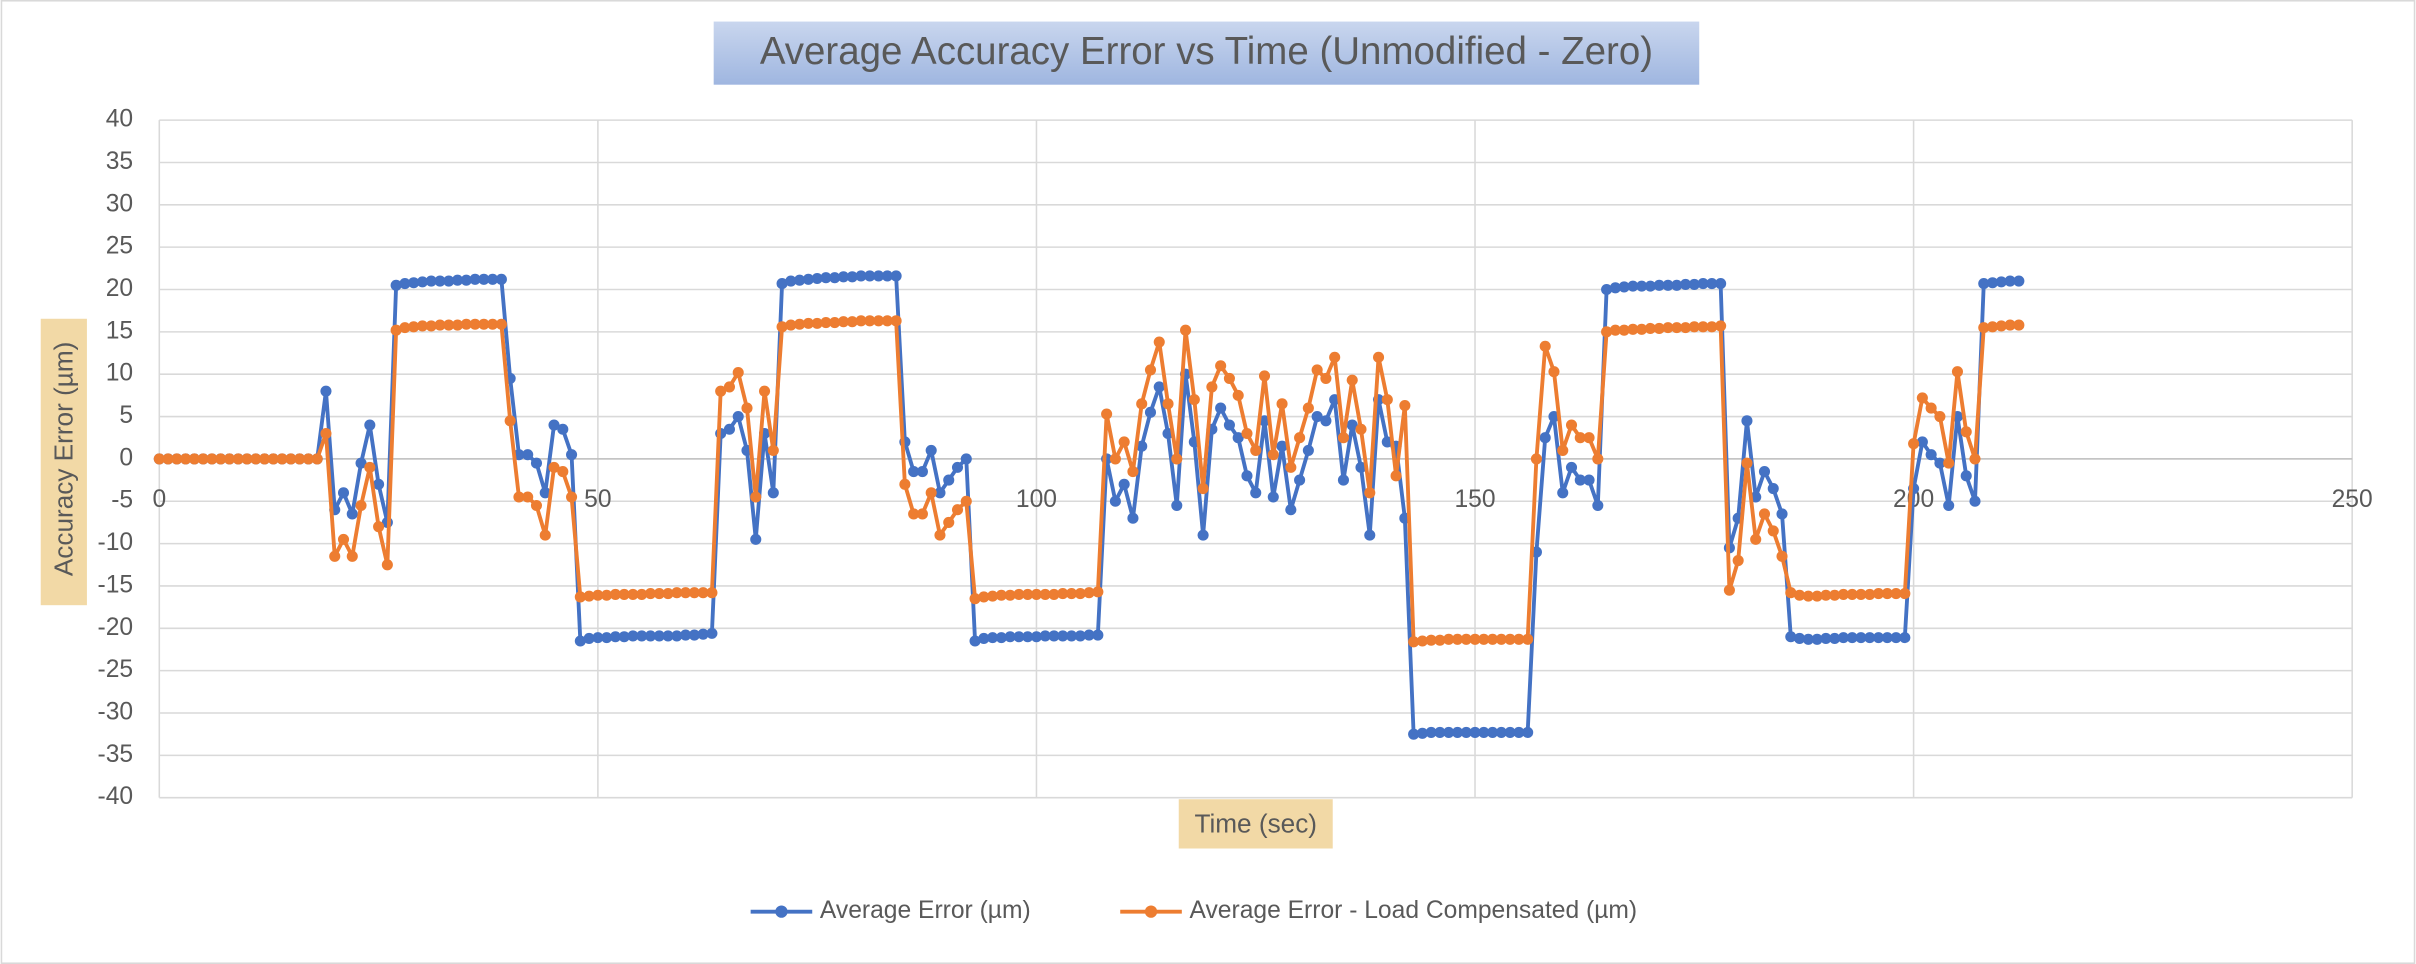 The image size is (2416, 964). What do you see at coordinates (119, 288) in the screenshot?
I see `y-tick-label: 20` at bounding box center [119, 288].